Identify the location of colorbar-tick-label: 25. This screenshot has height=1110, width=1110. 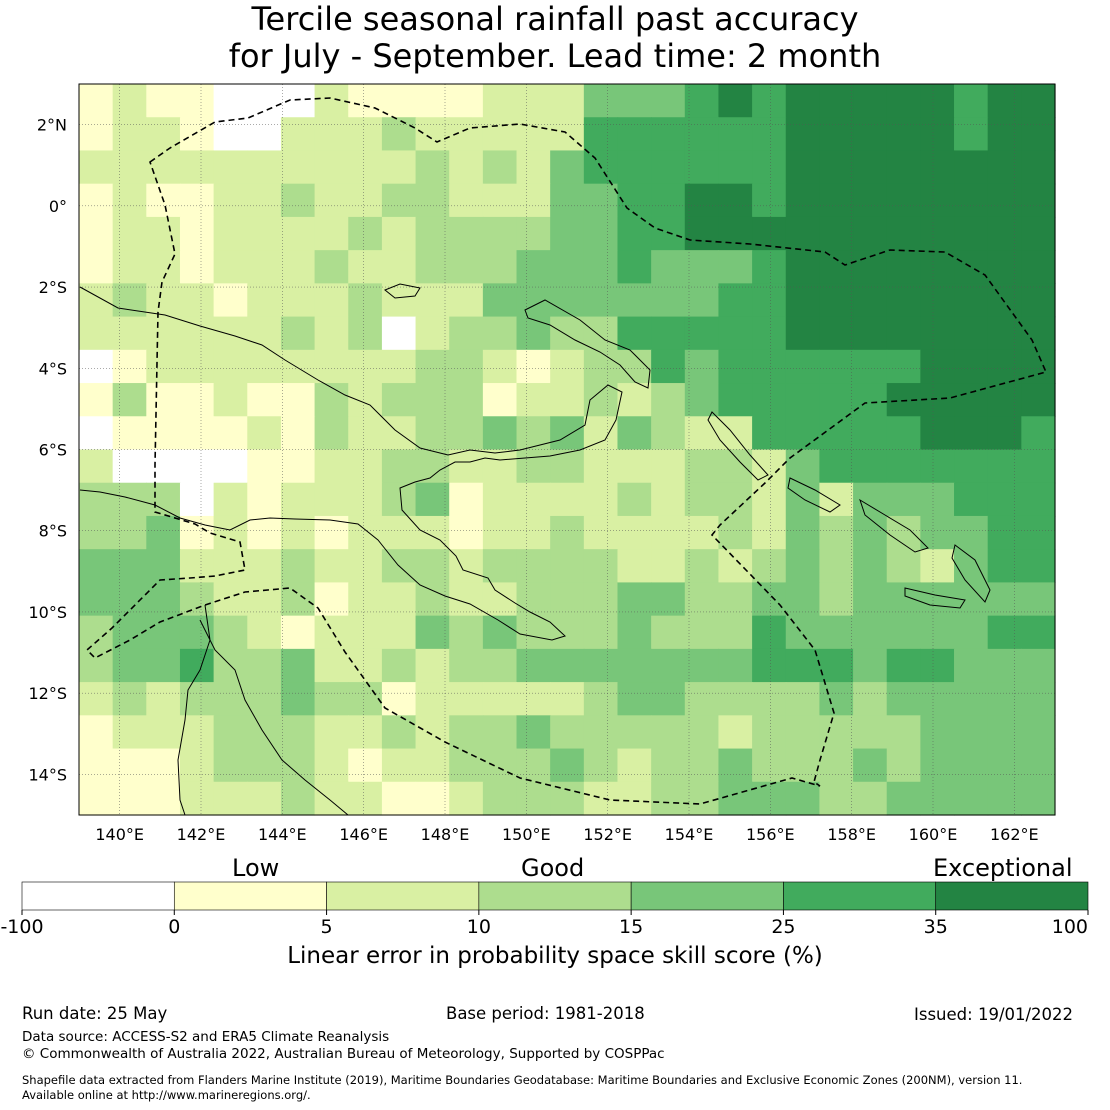
(783, 927).